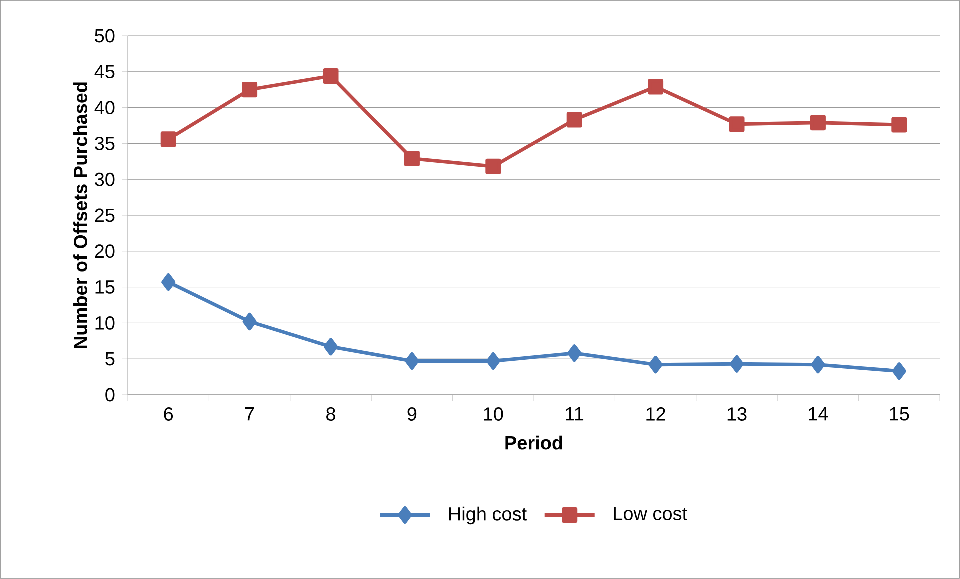 This screenshot has height=579, width=960. Describe the element at coordinates (656, 414) in the screenshot. I see `x-tick-label: 12` at that location.